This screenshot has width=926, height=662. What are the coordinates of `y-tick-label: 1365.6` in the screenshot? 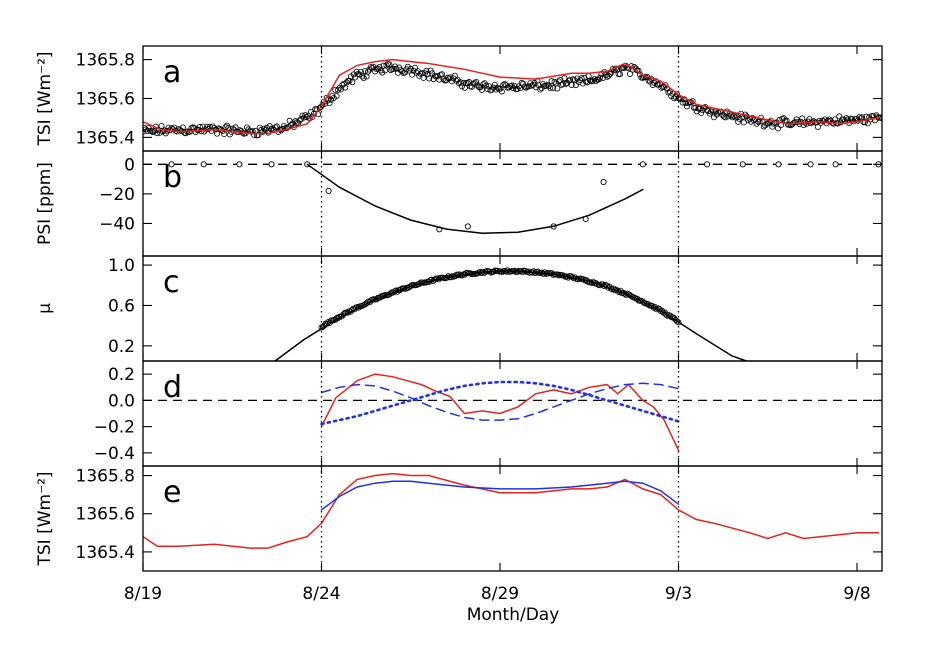 It's located at (105, 515).